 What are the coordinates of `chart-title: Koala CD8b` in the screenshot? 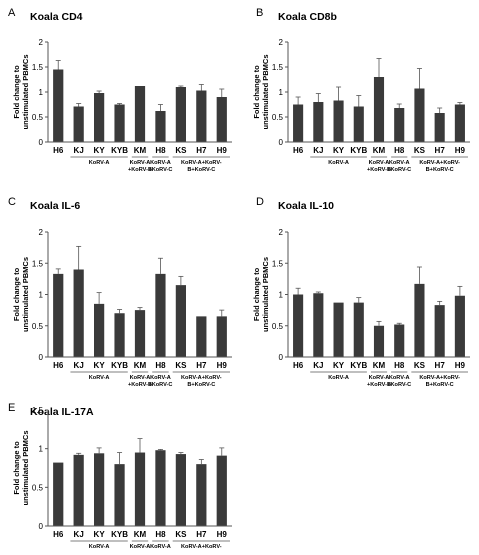 It's located at (307, 17).